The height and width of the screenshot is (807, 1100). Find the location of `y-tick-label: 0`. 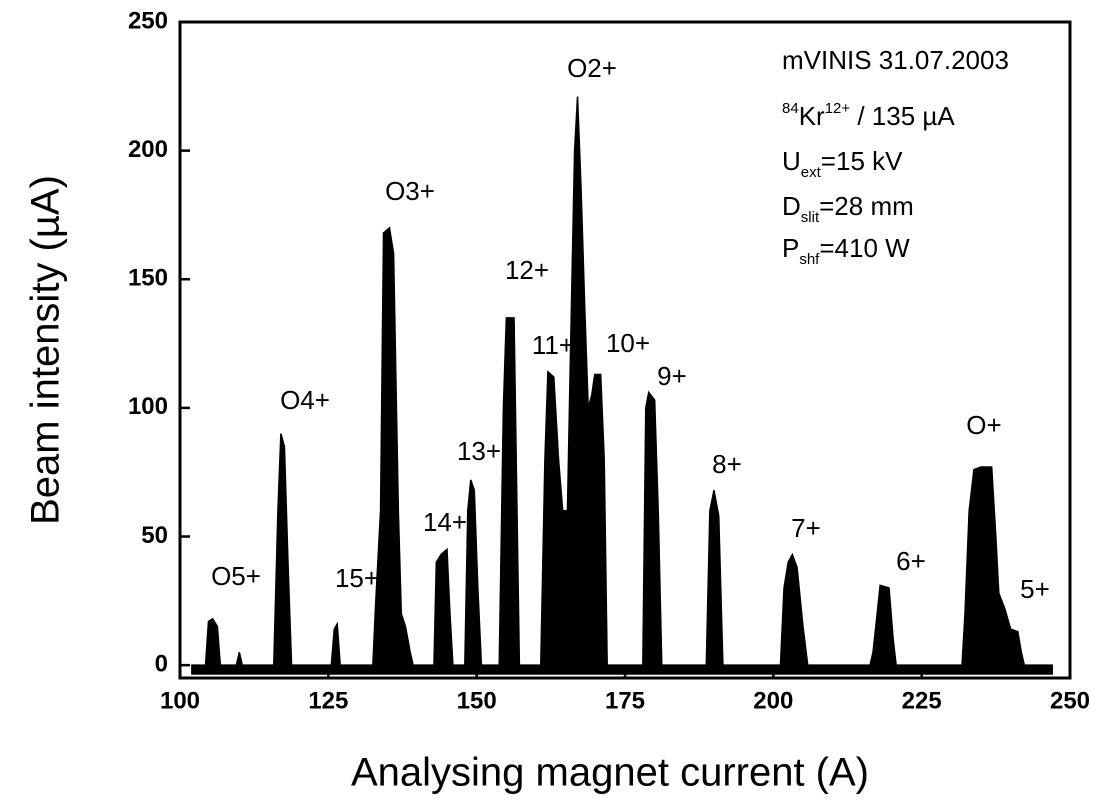

y-tick-label: 0 is located at coordinates (161, 663).